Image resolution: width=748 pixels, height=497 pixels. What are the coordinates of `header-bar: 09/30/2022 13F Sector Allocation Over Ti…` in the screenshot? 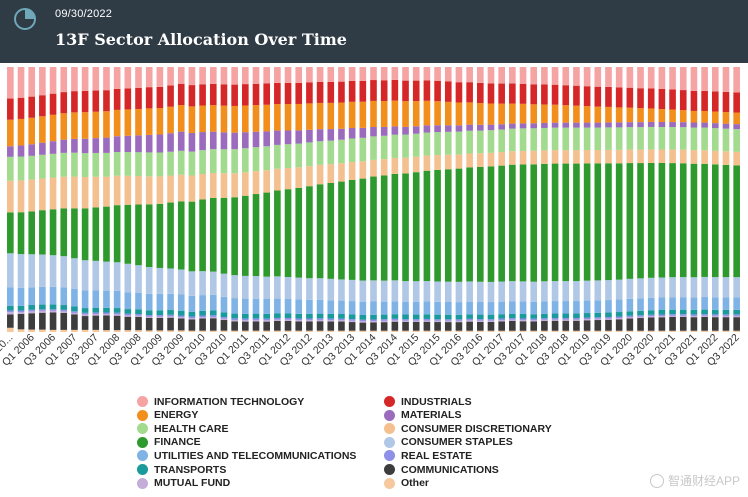 It's located at (374, 31).